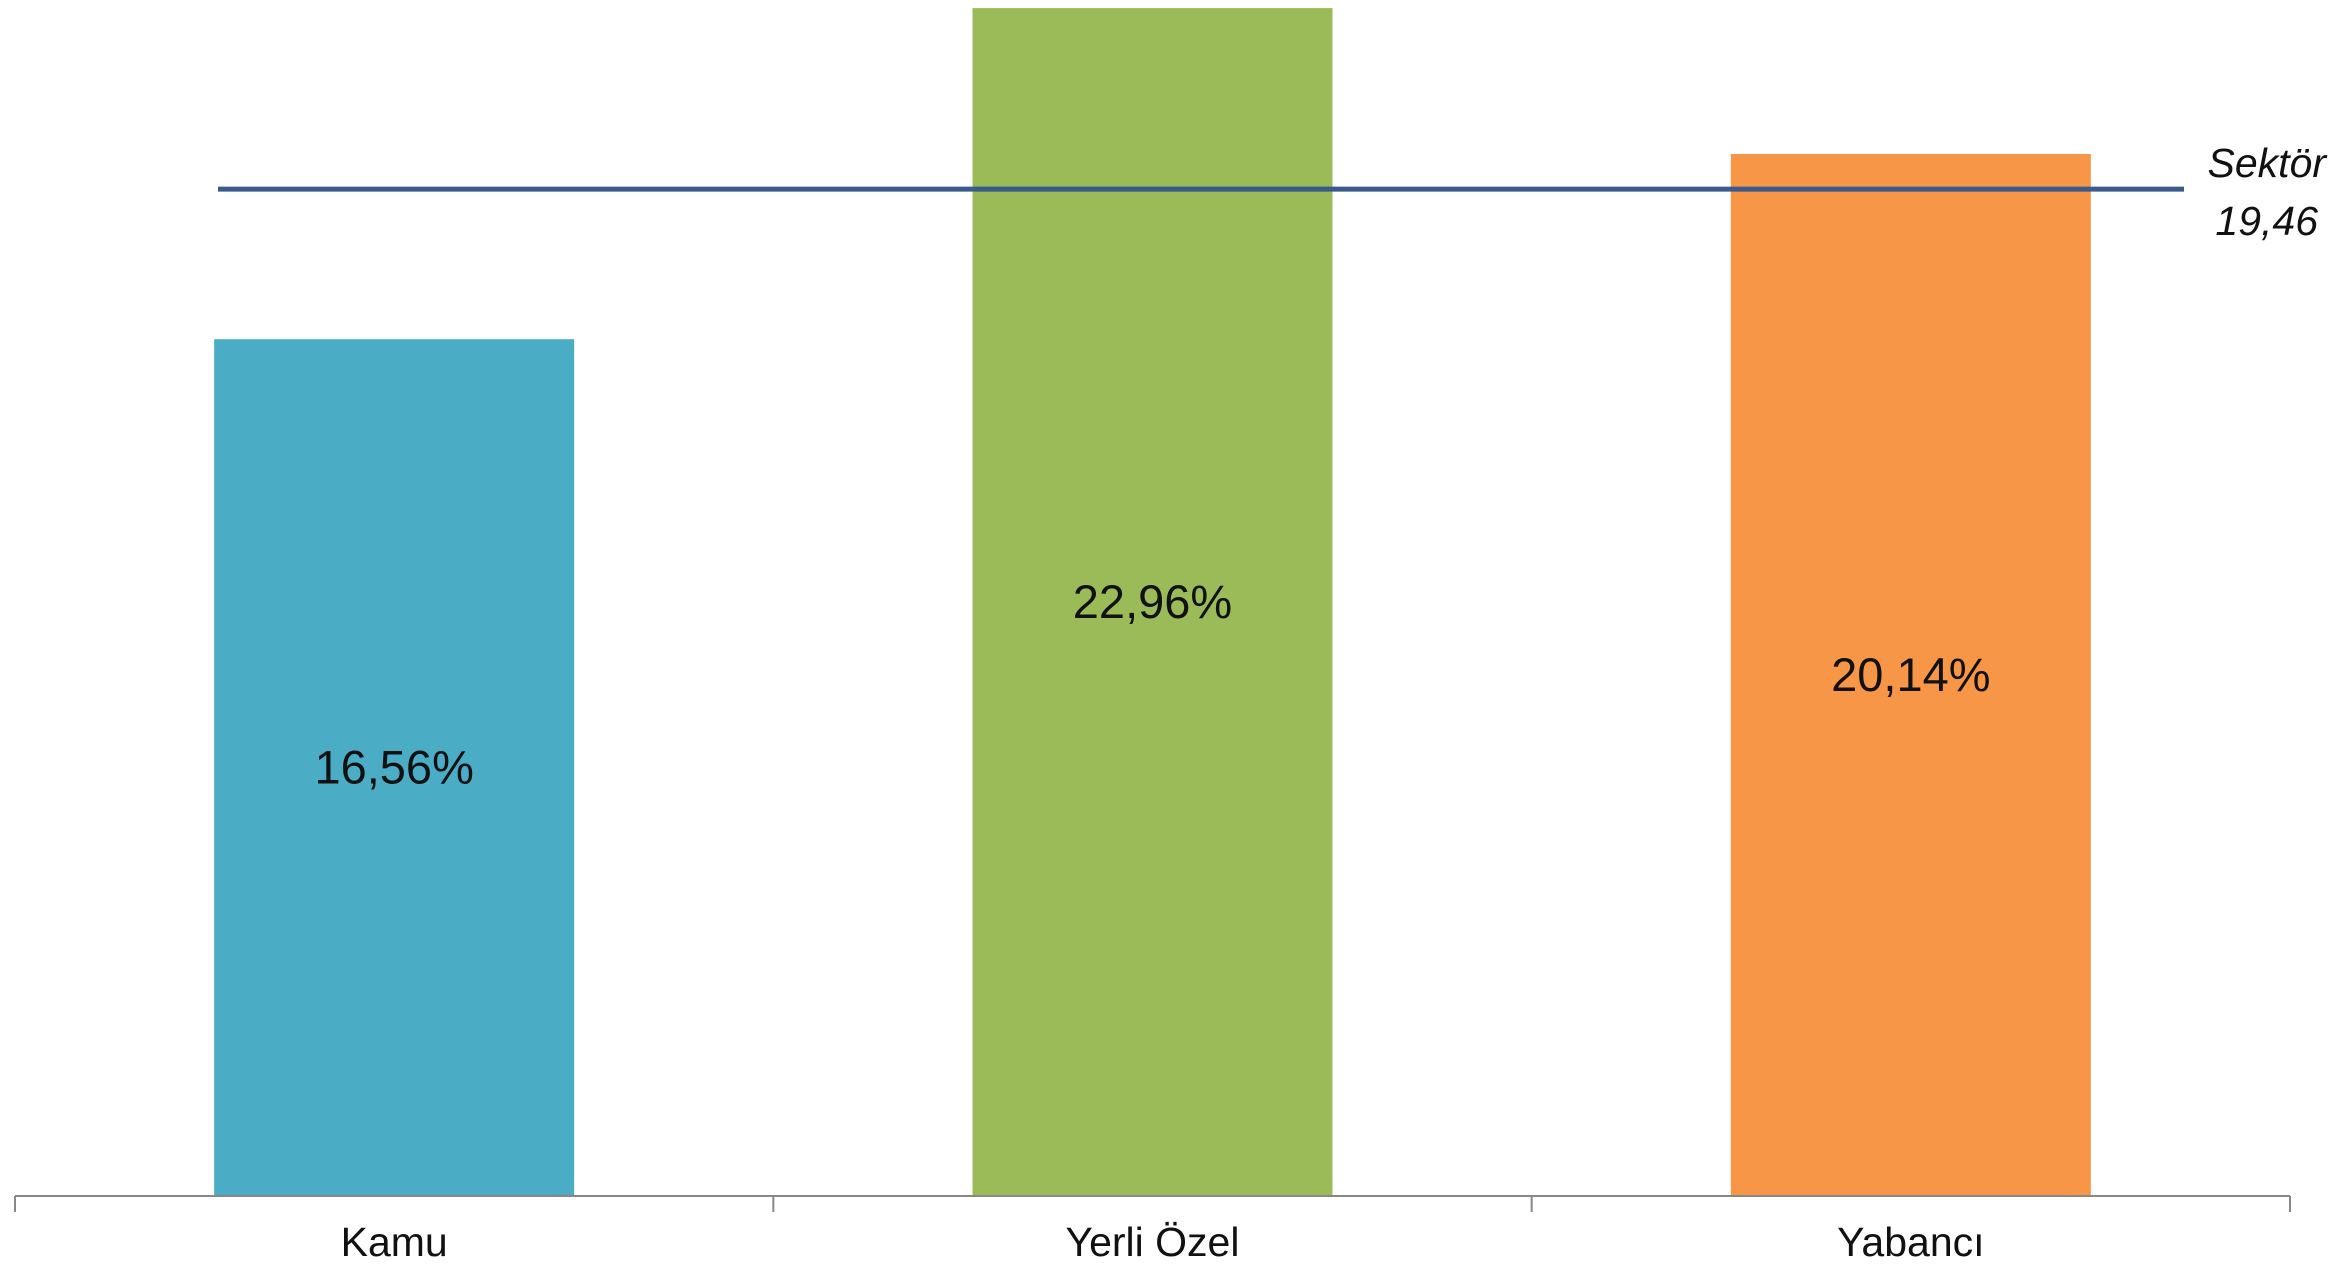 Image resolution: width=2336 pixels, height=1275 pixels. I want to click on data-label-3: 20,14%, so click(1910, 674).